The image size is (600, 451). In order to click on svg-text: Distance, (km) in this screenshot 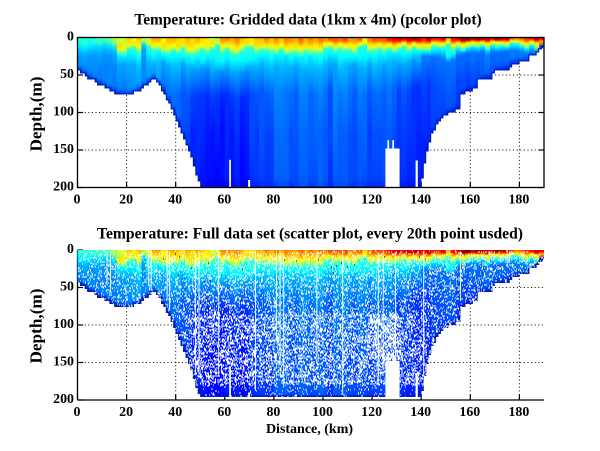, I will do `click(309, 429)`.